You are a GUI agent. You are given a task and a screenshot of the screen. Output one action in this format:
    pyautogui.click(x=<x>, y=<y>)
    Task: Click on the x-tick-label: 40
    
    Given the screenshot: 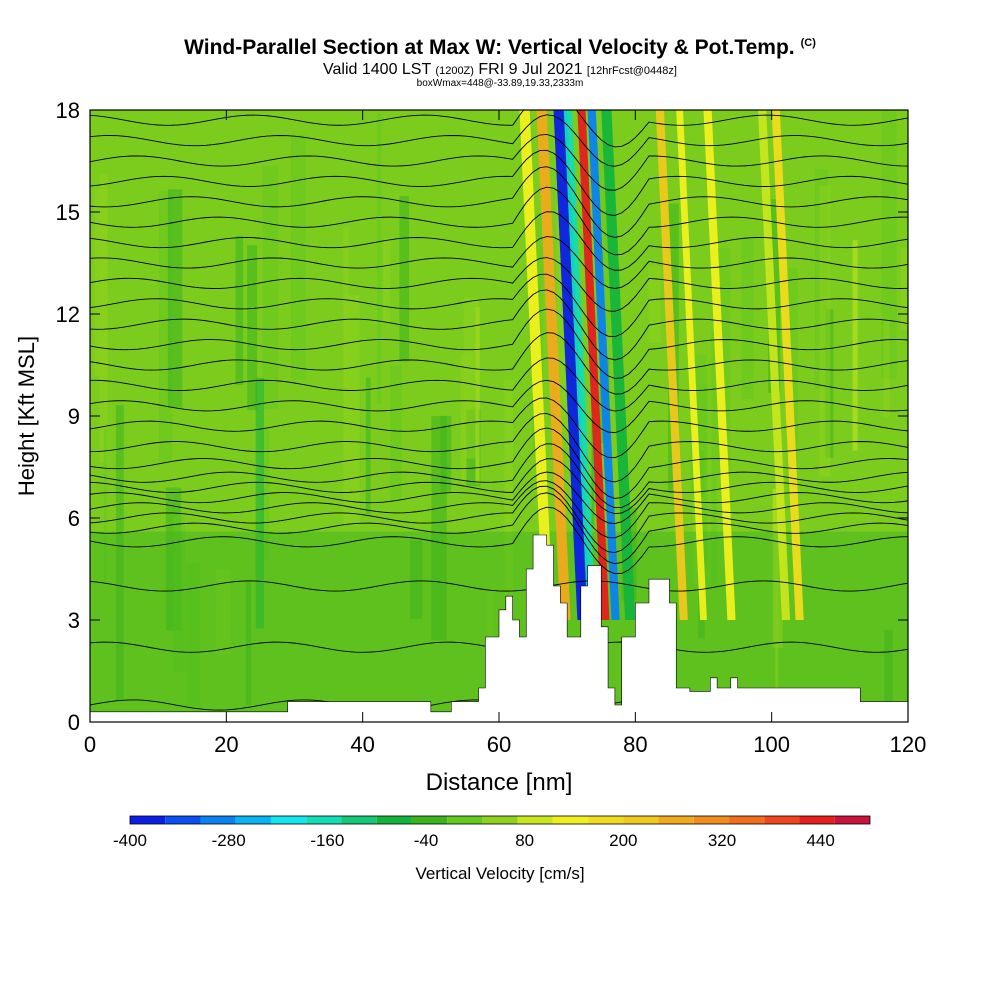 What is the action you would take?
    pyautogui.click(x=362, y=744)
    